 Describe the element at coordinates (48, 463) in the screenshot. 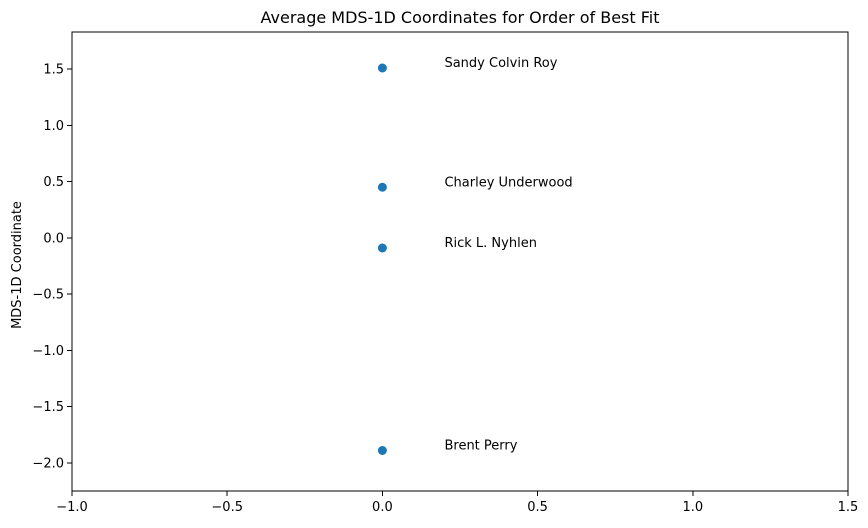

I see `y-tick-label: −2.0` at that location.